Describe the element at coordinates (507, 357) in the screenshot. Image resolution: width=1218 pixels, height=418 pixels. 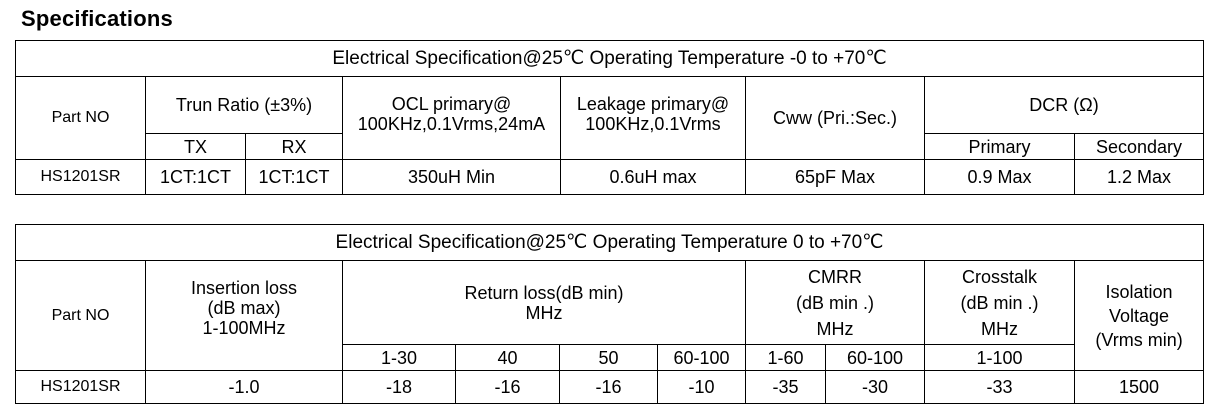
I see `header-return-range: 40` at that location.